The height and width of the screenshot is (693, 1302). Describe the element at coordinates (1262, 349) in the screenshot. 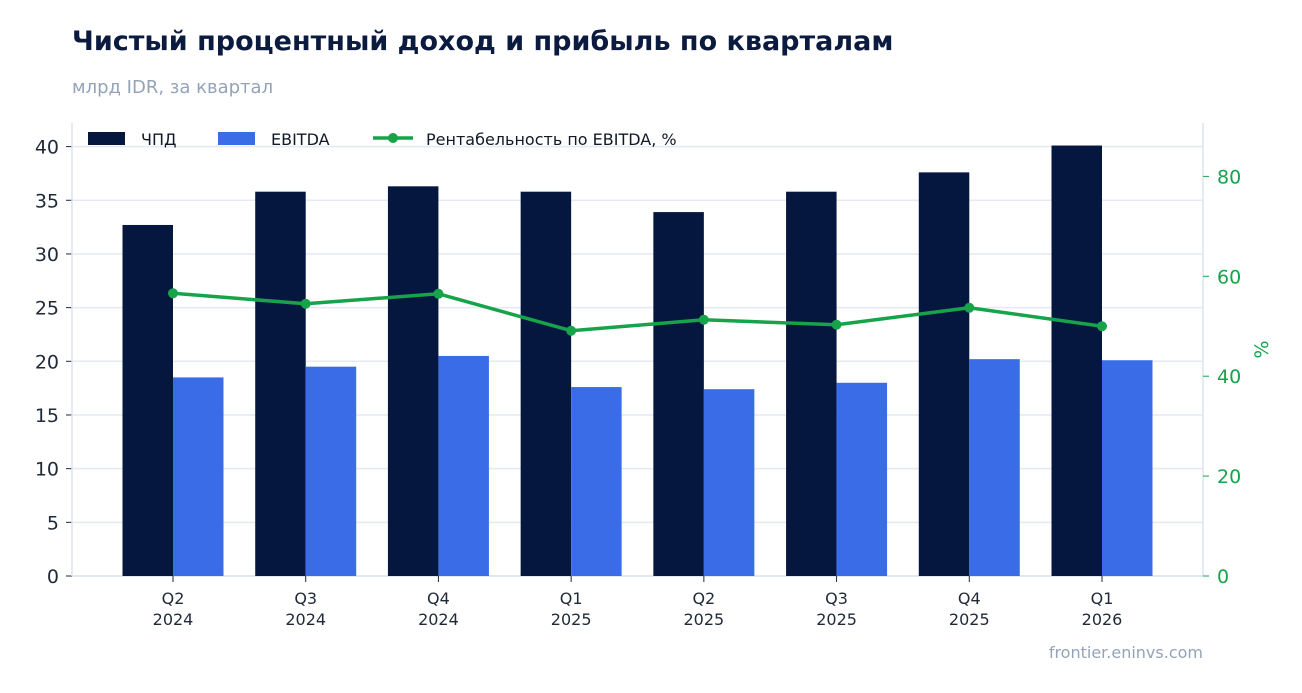

I see `y-right-axis-label: %` at that location.